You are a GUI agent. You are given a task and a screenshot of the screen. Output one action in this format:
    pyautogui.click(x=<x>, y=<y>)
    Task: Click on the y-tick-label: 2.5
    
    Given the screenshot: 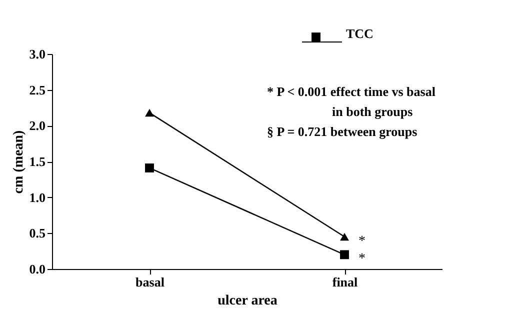 What is the action you would take?
    pyautogui.click(x=37, y=90)
    